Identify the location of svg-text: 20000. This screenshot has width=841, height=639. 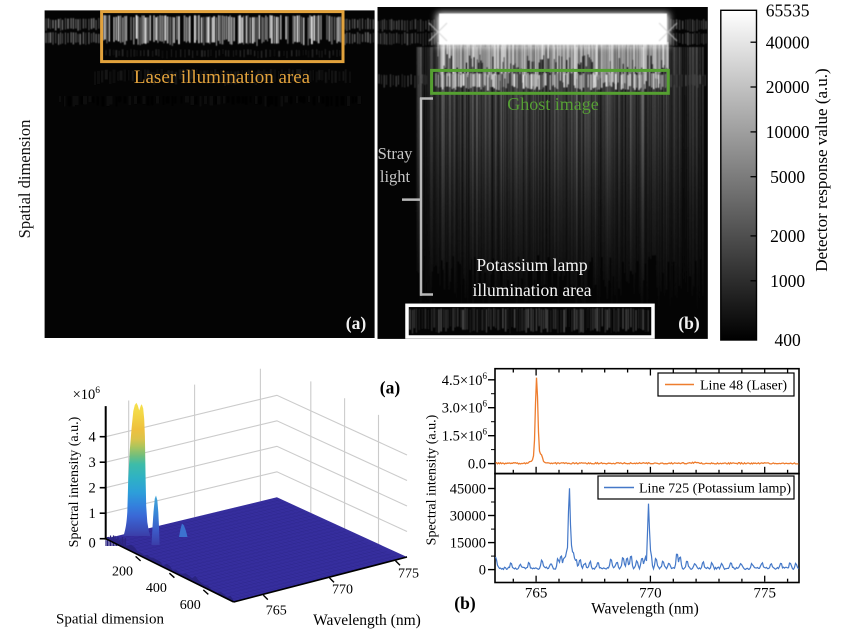
(788, 87).